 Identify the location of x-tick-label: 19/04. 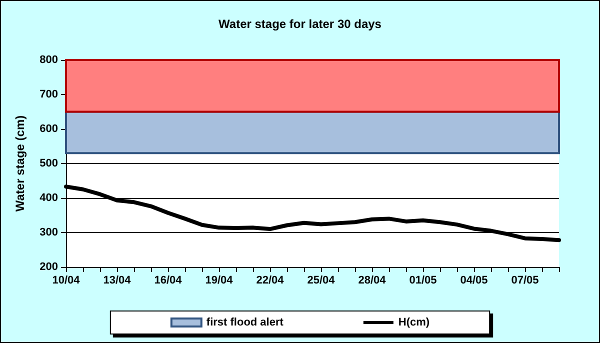
(219, 280).